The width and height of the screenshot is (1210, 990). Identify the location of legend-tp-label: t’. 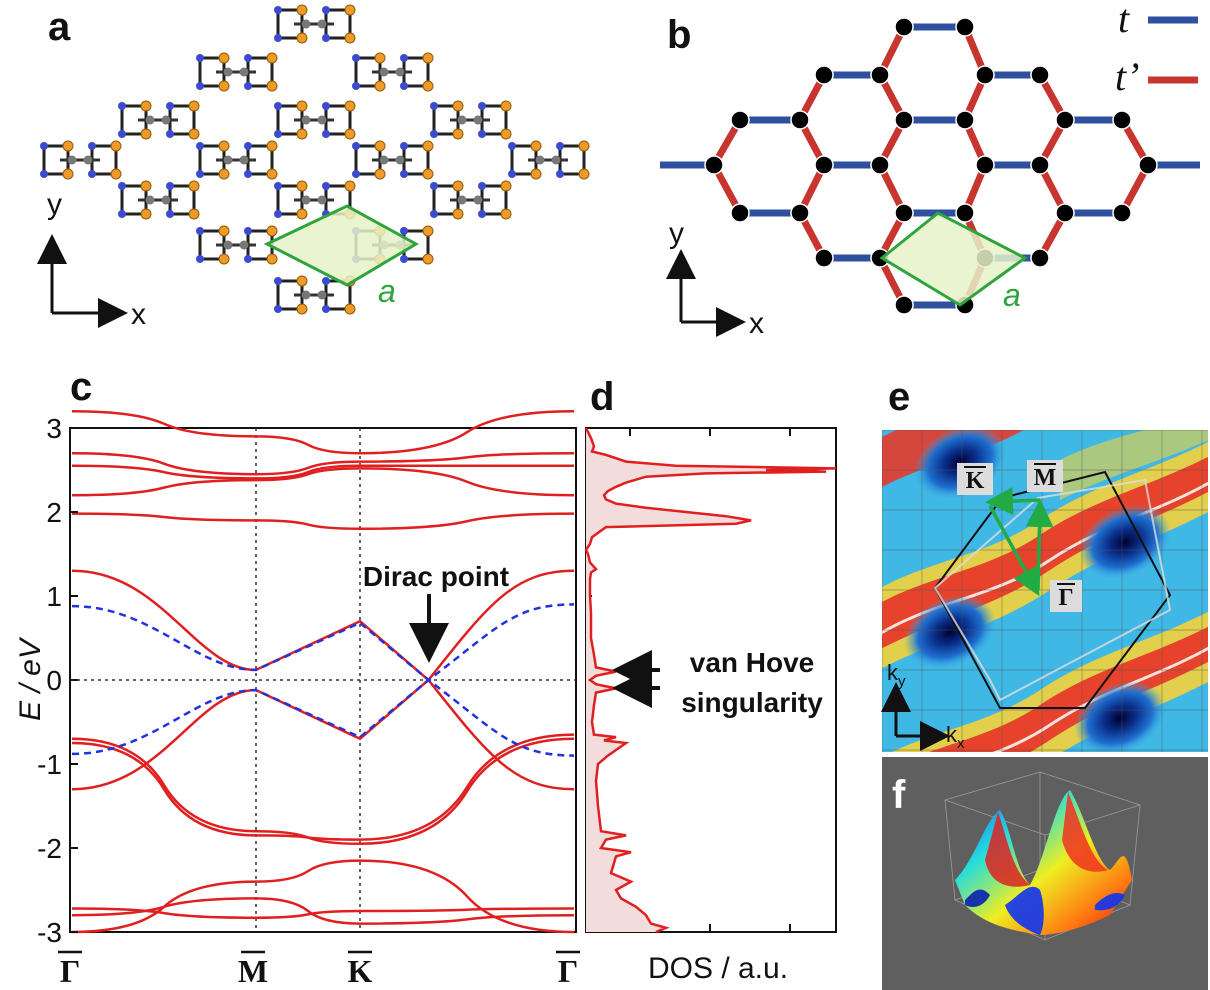
(1127, 76).